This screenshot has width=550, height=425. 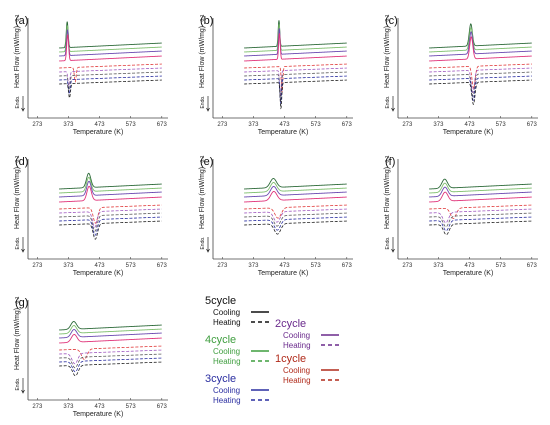 I want to click on legend-group-title: 5cycle, so click(x=220, y=301).